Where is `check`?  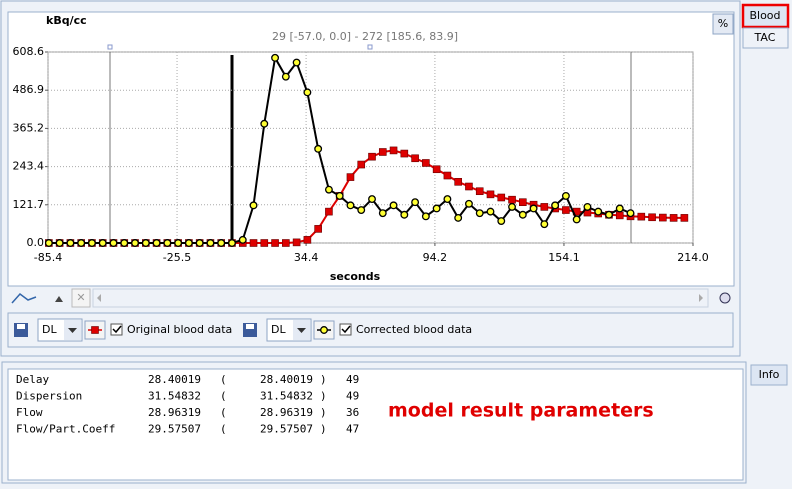 check is located at coordinates (346, 329).